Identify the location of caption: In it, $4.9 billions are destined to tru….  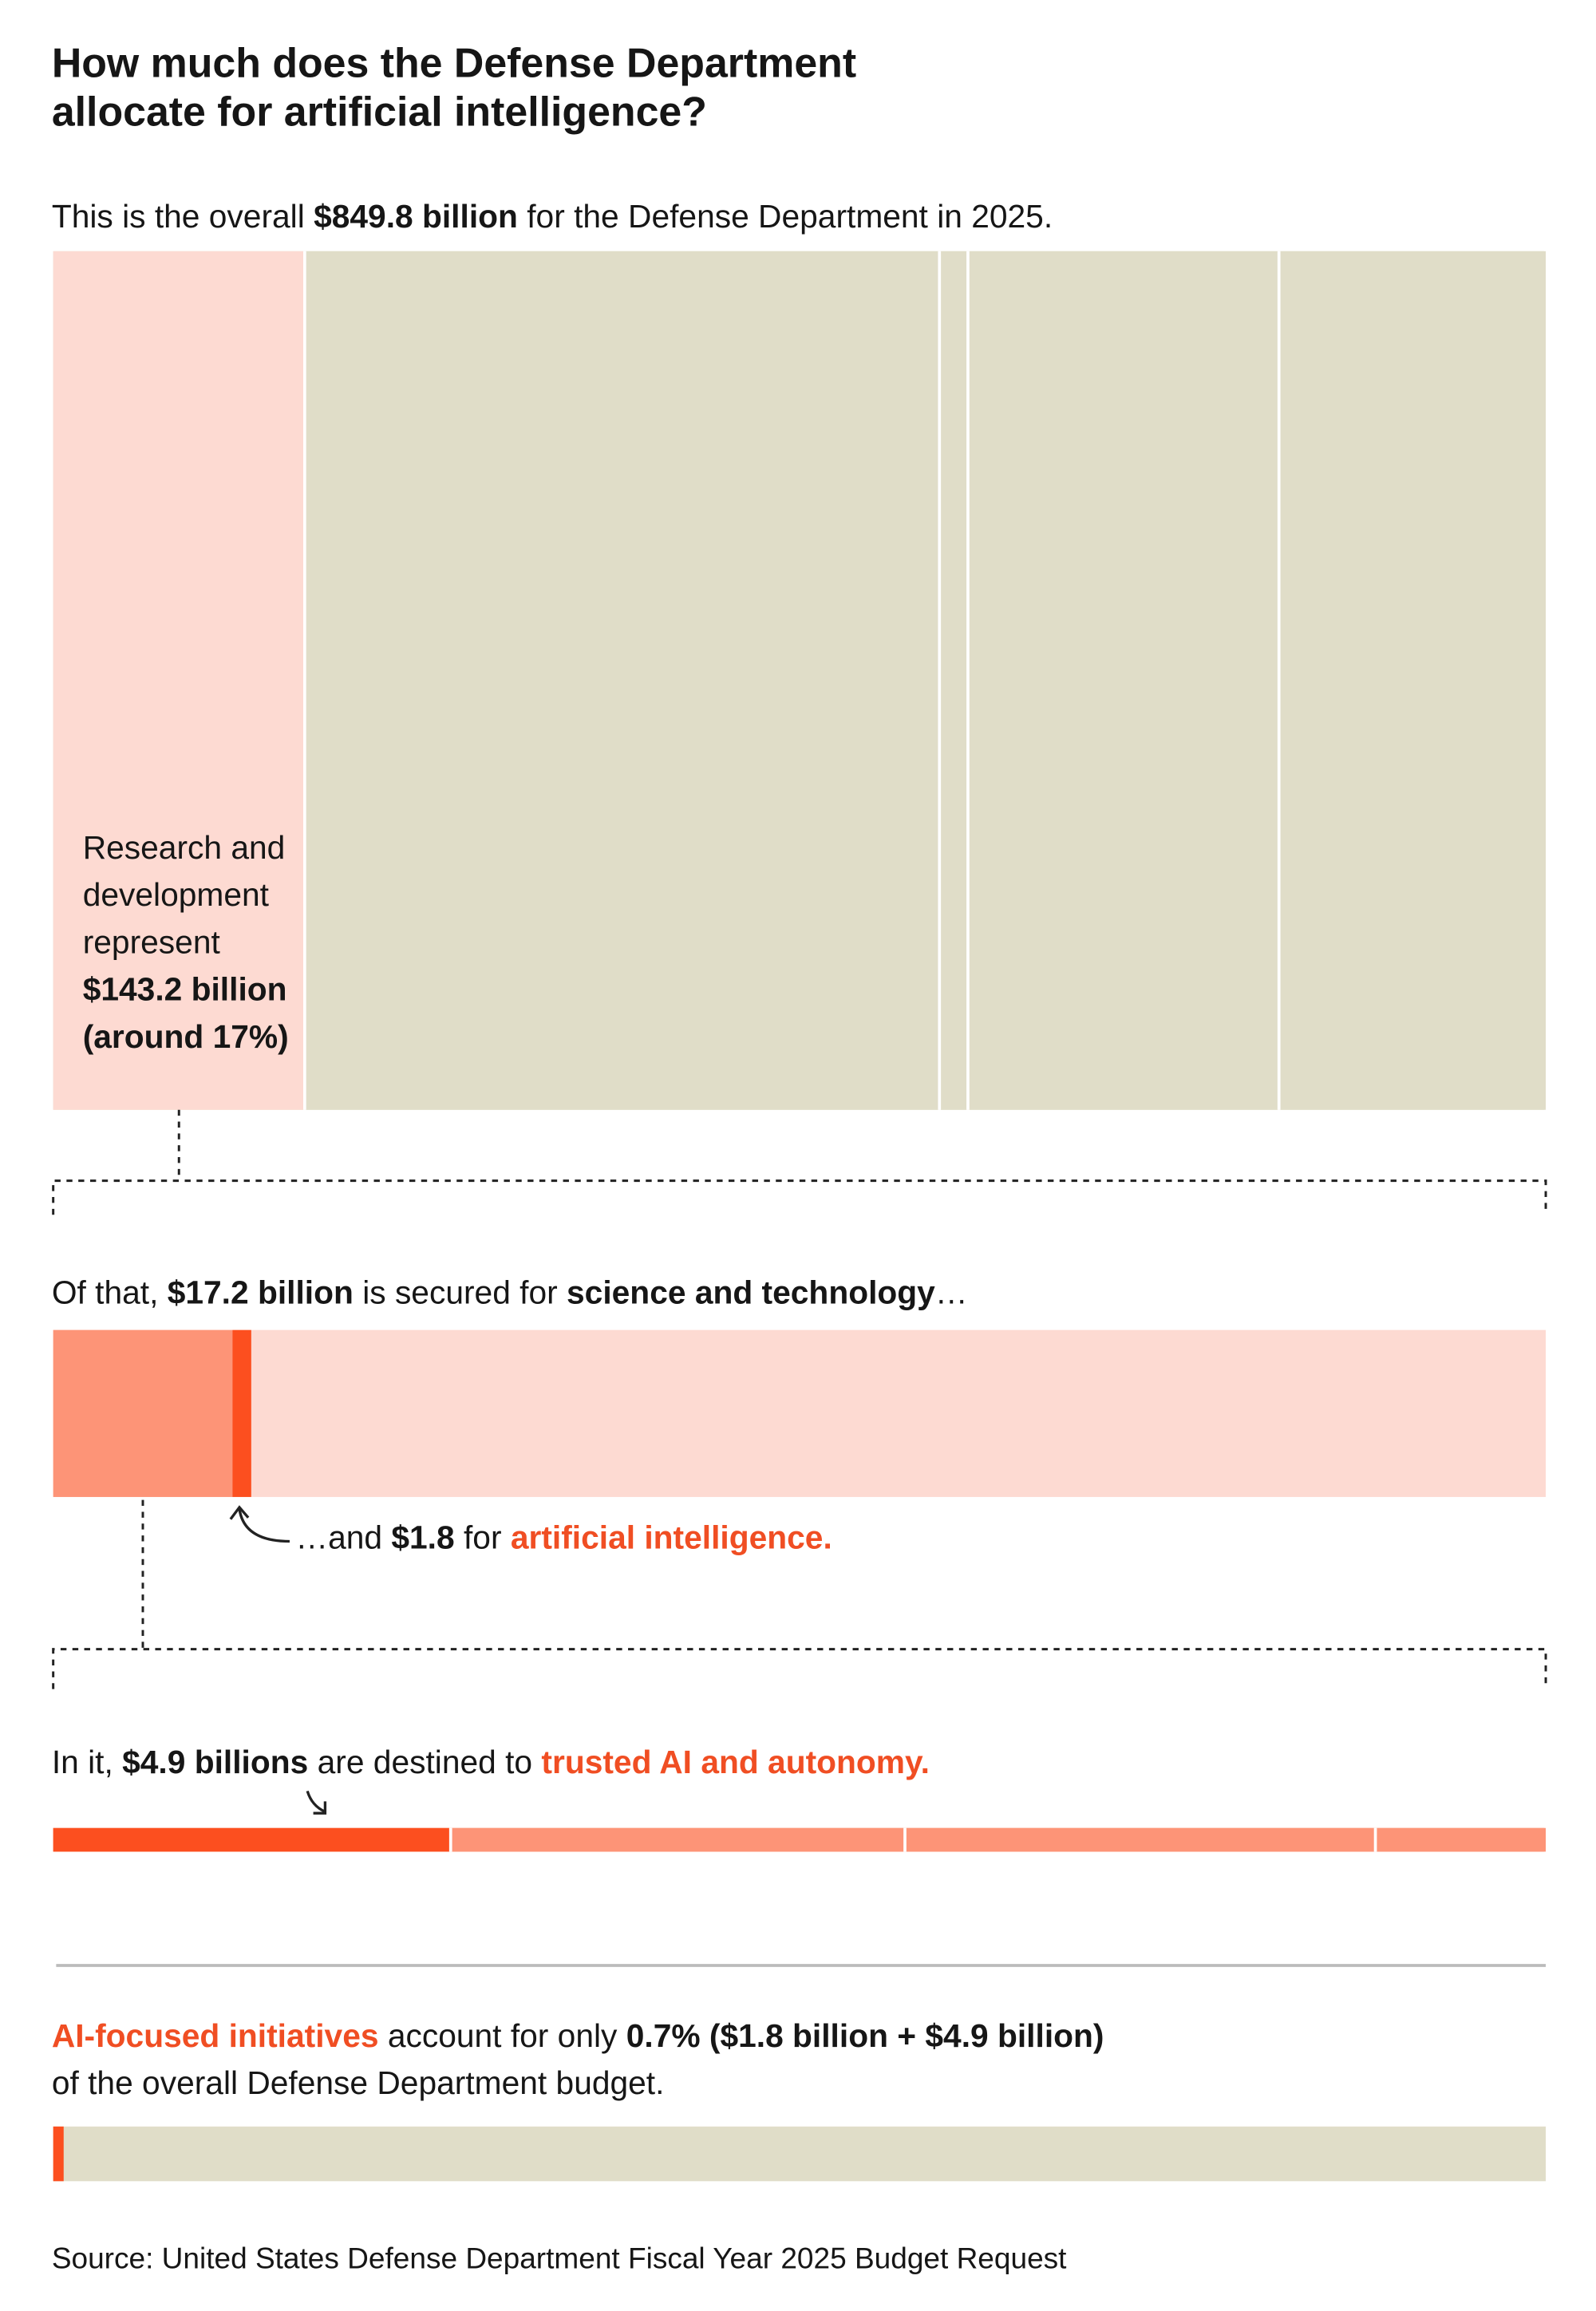
(491, 1762).